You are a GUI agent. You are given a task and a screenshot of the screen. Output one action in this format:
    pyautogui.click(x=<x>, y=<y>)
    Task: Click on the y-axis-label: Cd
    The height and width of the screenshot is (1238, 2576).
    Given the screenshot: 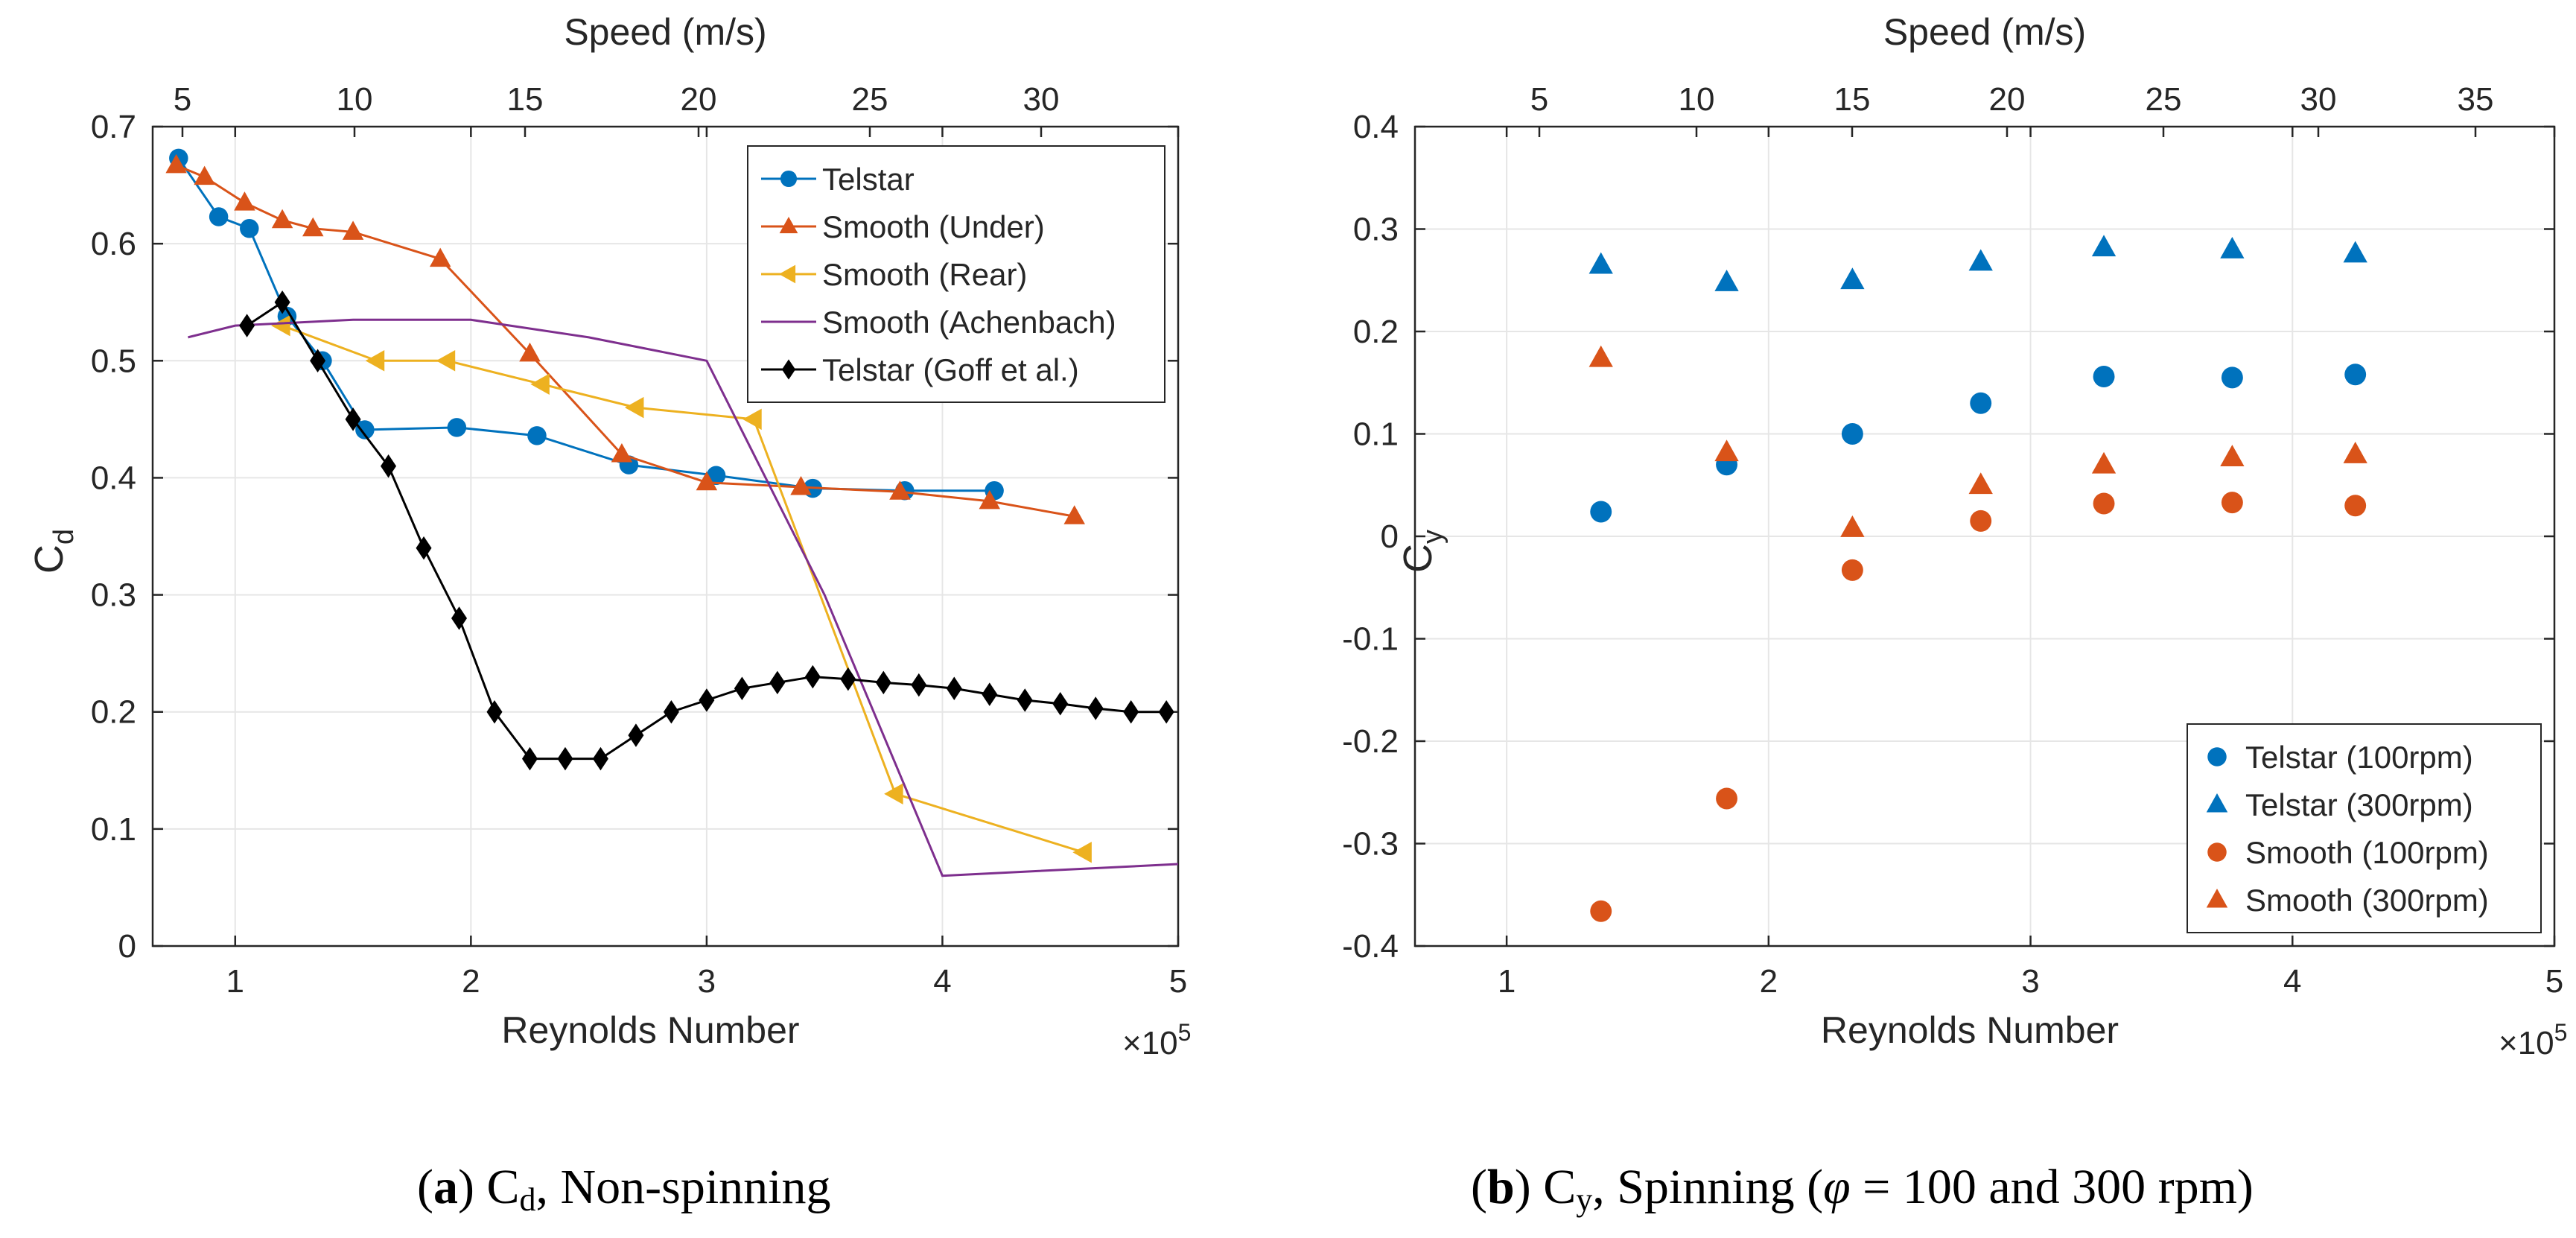 What is the action you would take?
    pyautogui.click(x=53, y=551)
    